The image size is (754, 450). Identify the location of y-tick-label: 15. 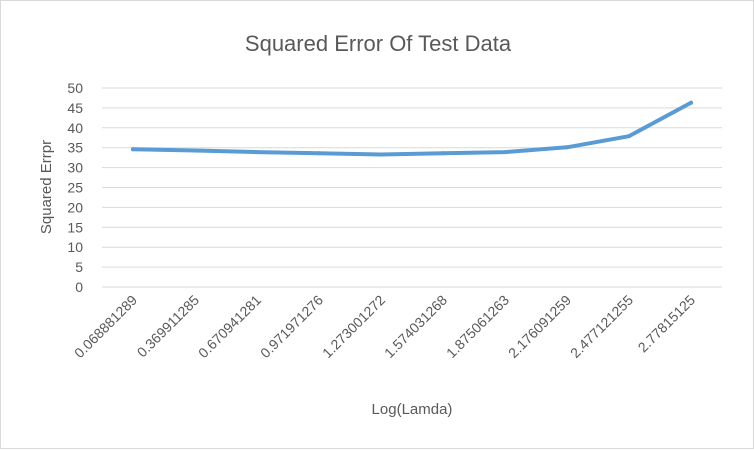
(75, 227).